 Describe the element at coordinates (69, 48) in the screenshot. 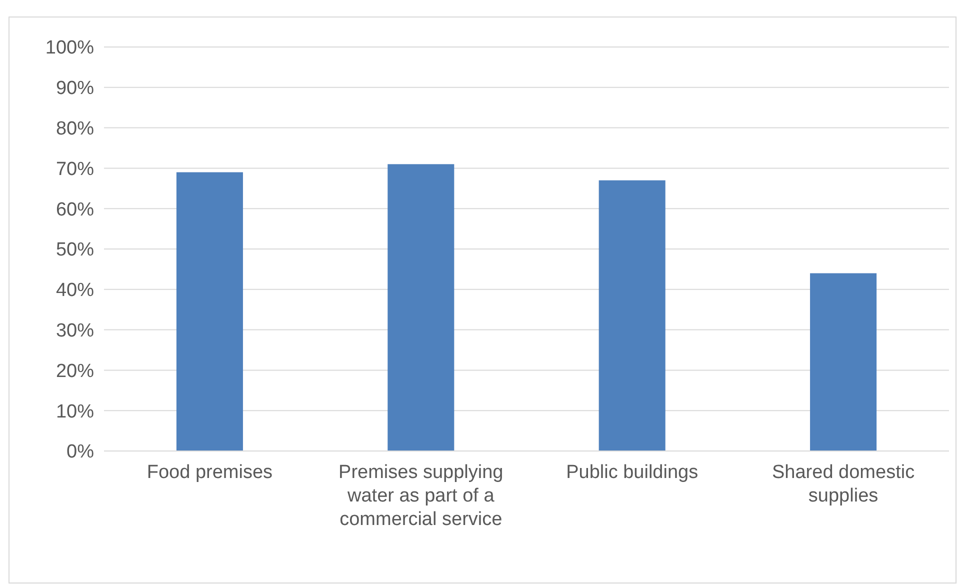

I see `y-tick-label: 100%` at that location.